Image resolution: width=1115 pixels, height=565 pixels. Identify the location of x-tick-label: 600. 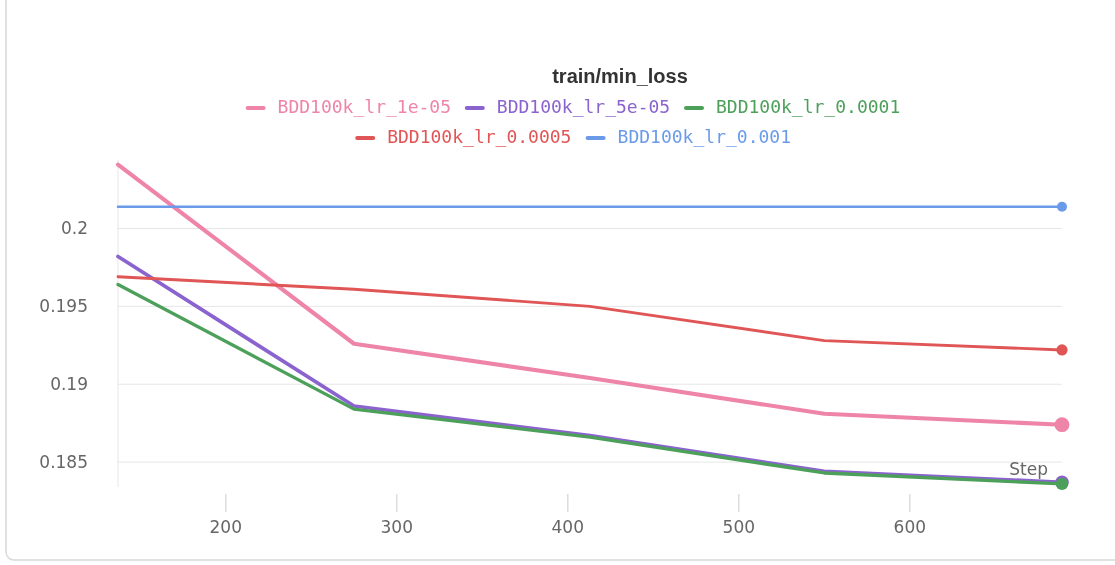
(910, 527).